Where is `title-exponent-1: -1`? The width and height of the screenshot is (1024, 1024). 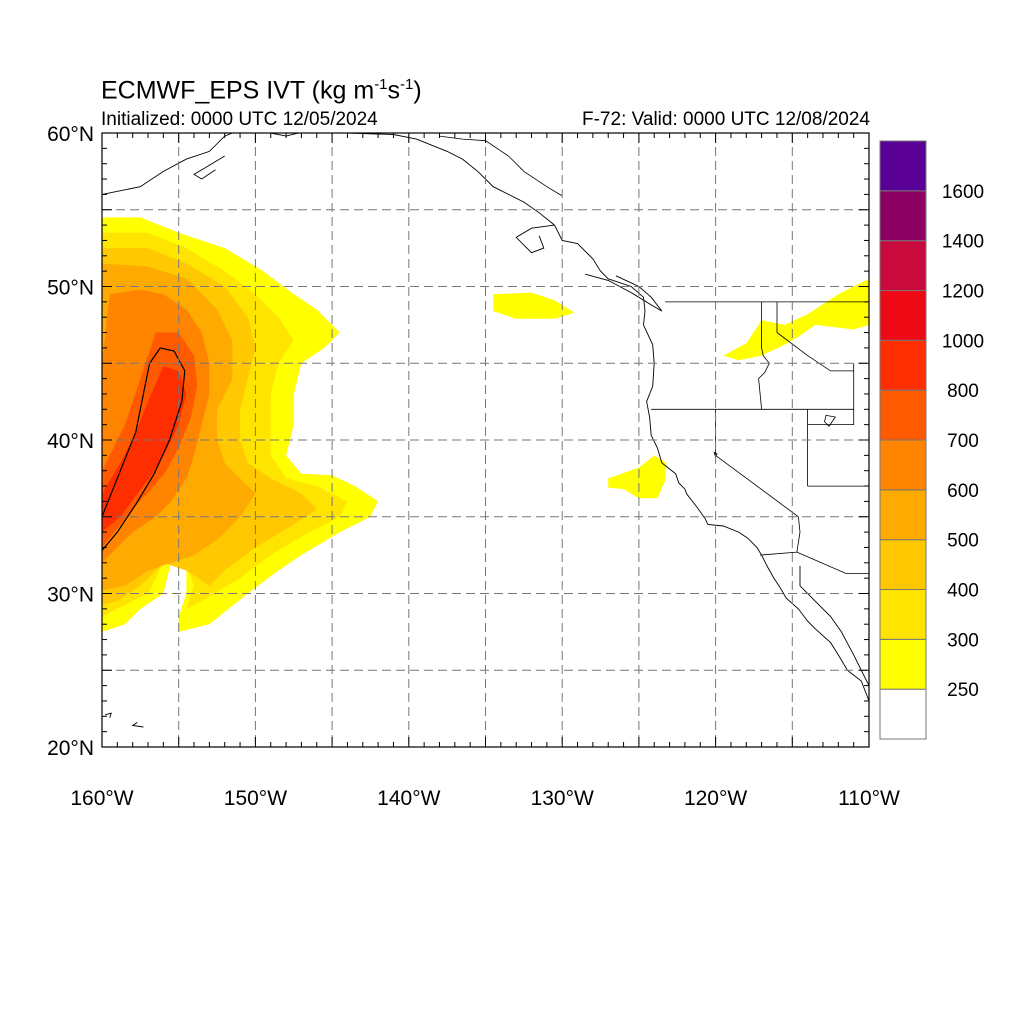
title-exponent-1: -1 is located at coordinates (381, 84).